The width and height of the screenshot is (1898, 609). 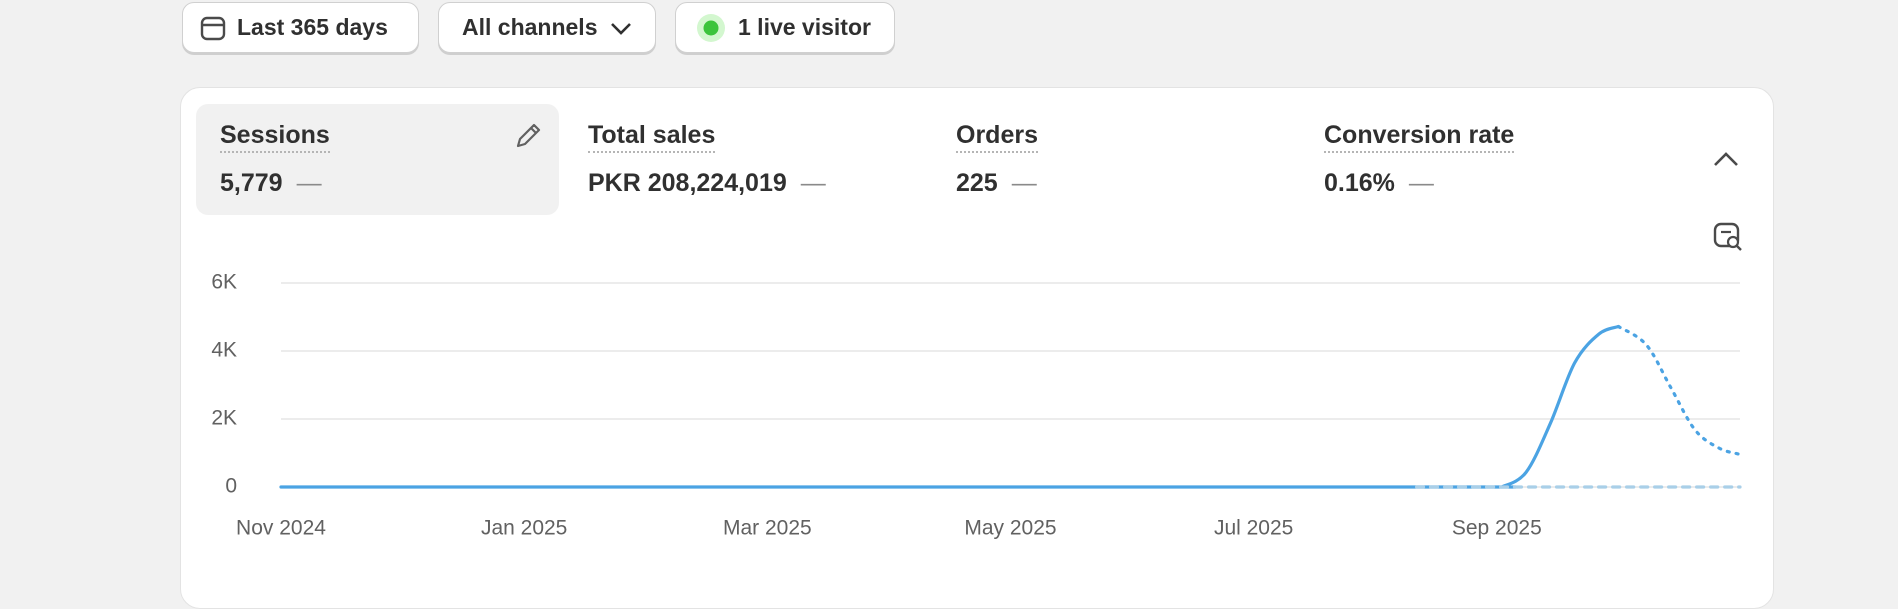 What do you see at coordinates (275, 137) in the screenshot?
I see `metric-label: Sessions` at bounding box center [275, 137].